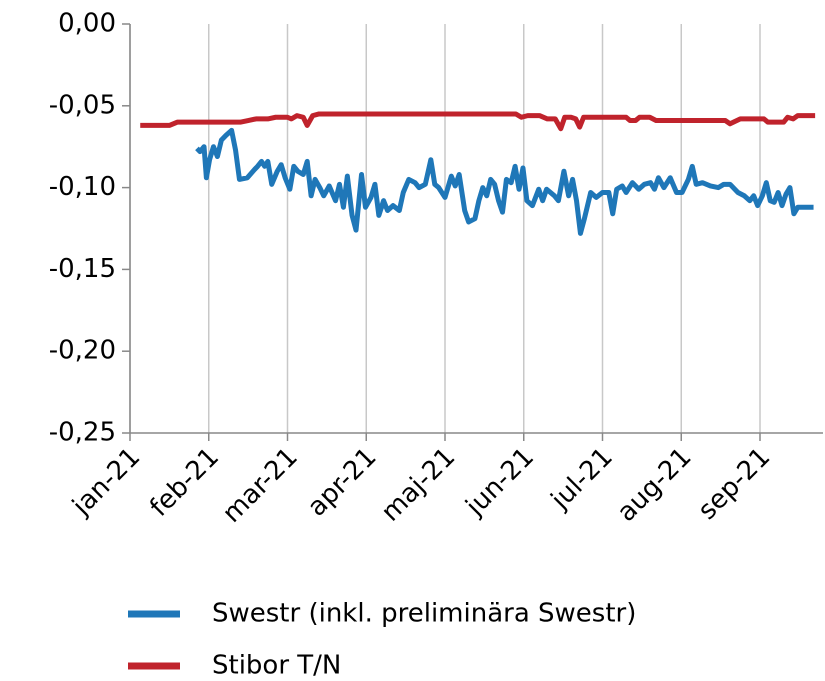 The image size is (825, 681). What do you see at coordinates (276, 666) in the screenshot?
I see `legend-label: Stibor T/N` at bounding box center [276, 666].